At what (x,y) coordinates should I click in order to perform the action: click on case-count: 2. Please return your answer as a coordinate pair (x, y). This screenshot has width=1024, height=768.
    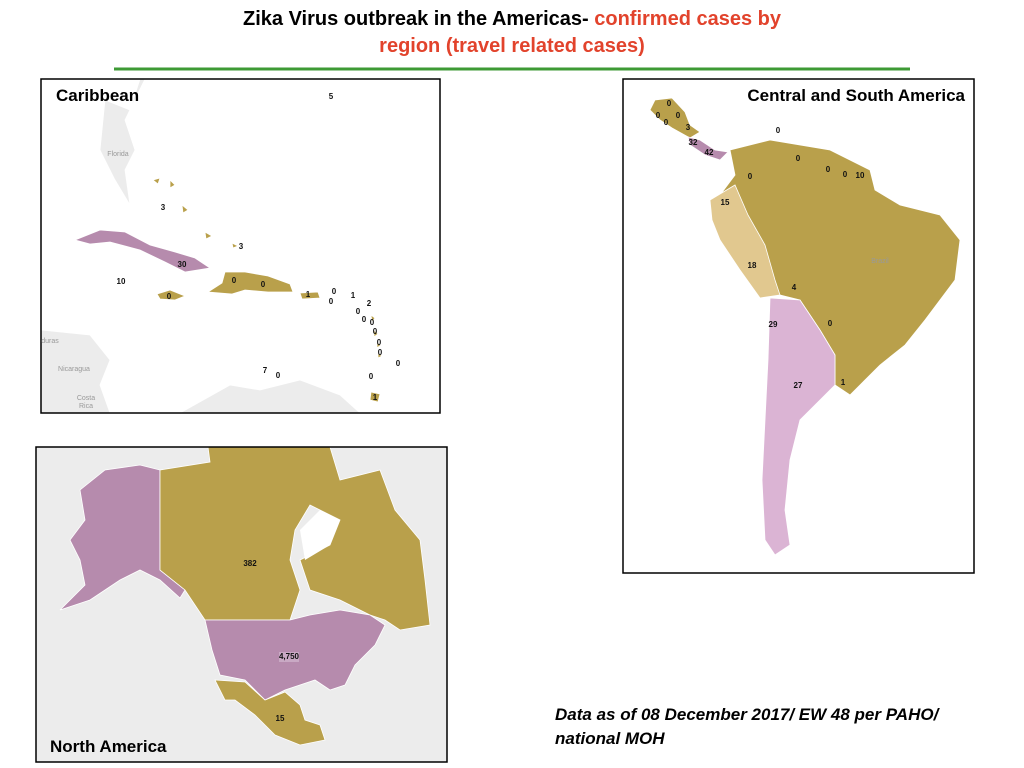
    Looking at the image, I should click on (369, 303).